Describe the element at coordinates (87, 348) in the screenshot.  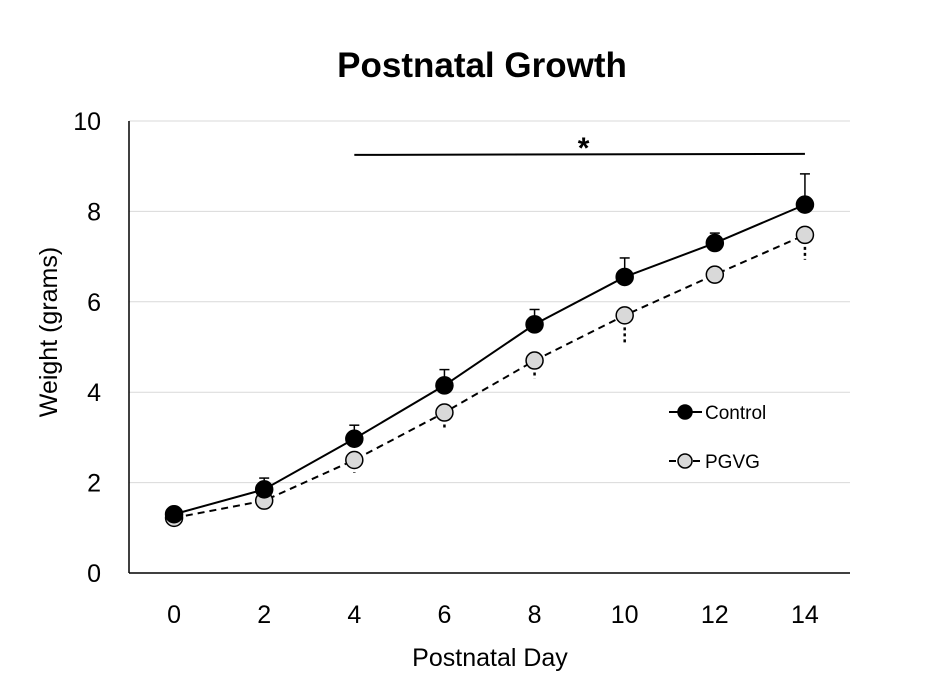
I see `y-tick-labels: 0 2 4 6 8 10` at that location.